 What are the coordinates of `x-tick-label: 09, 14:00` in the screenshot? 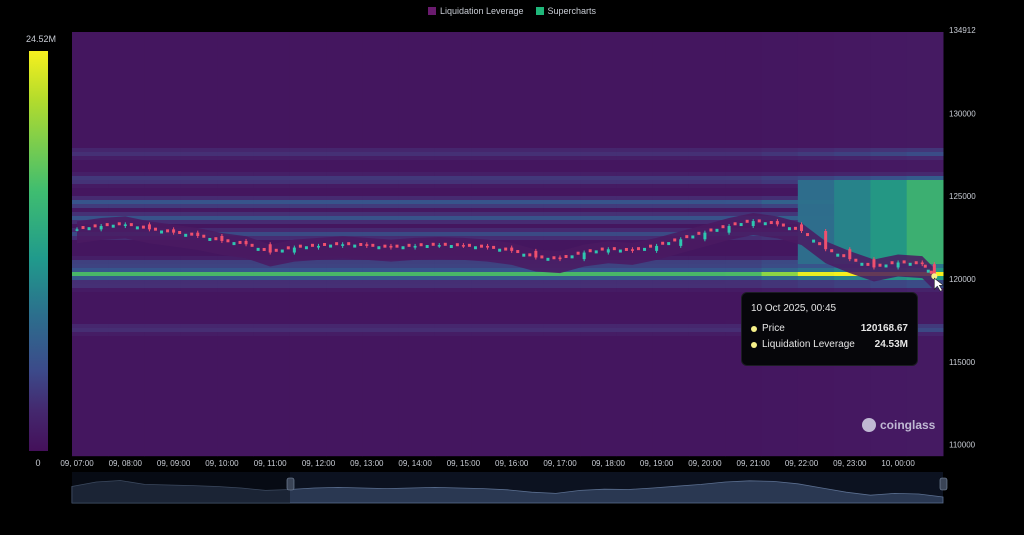 It's located at (415, 463).